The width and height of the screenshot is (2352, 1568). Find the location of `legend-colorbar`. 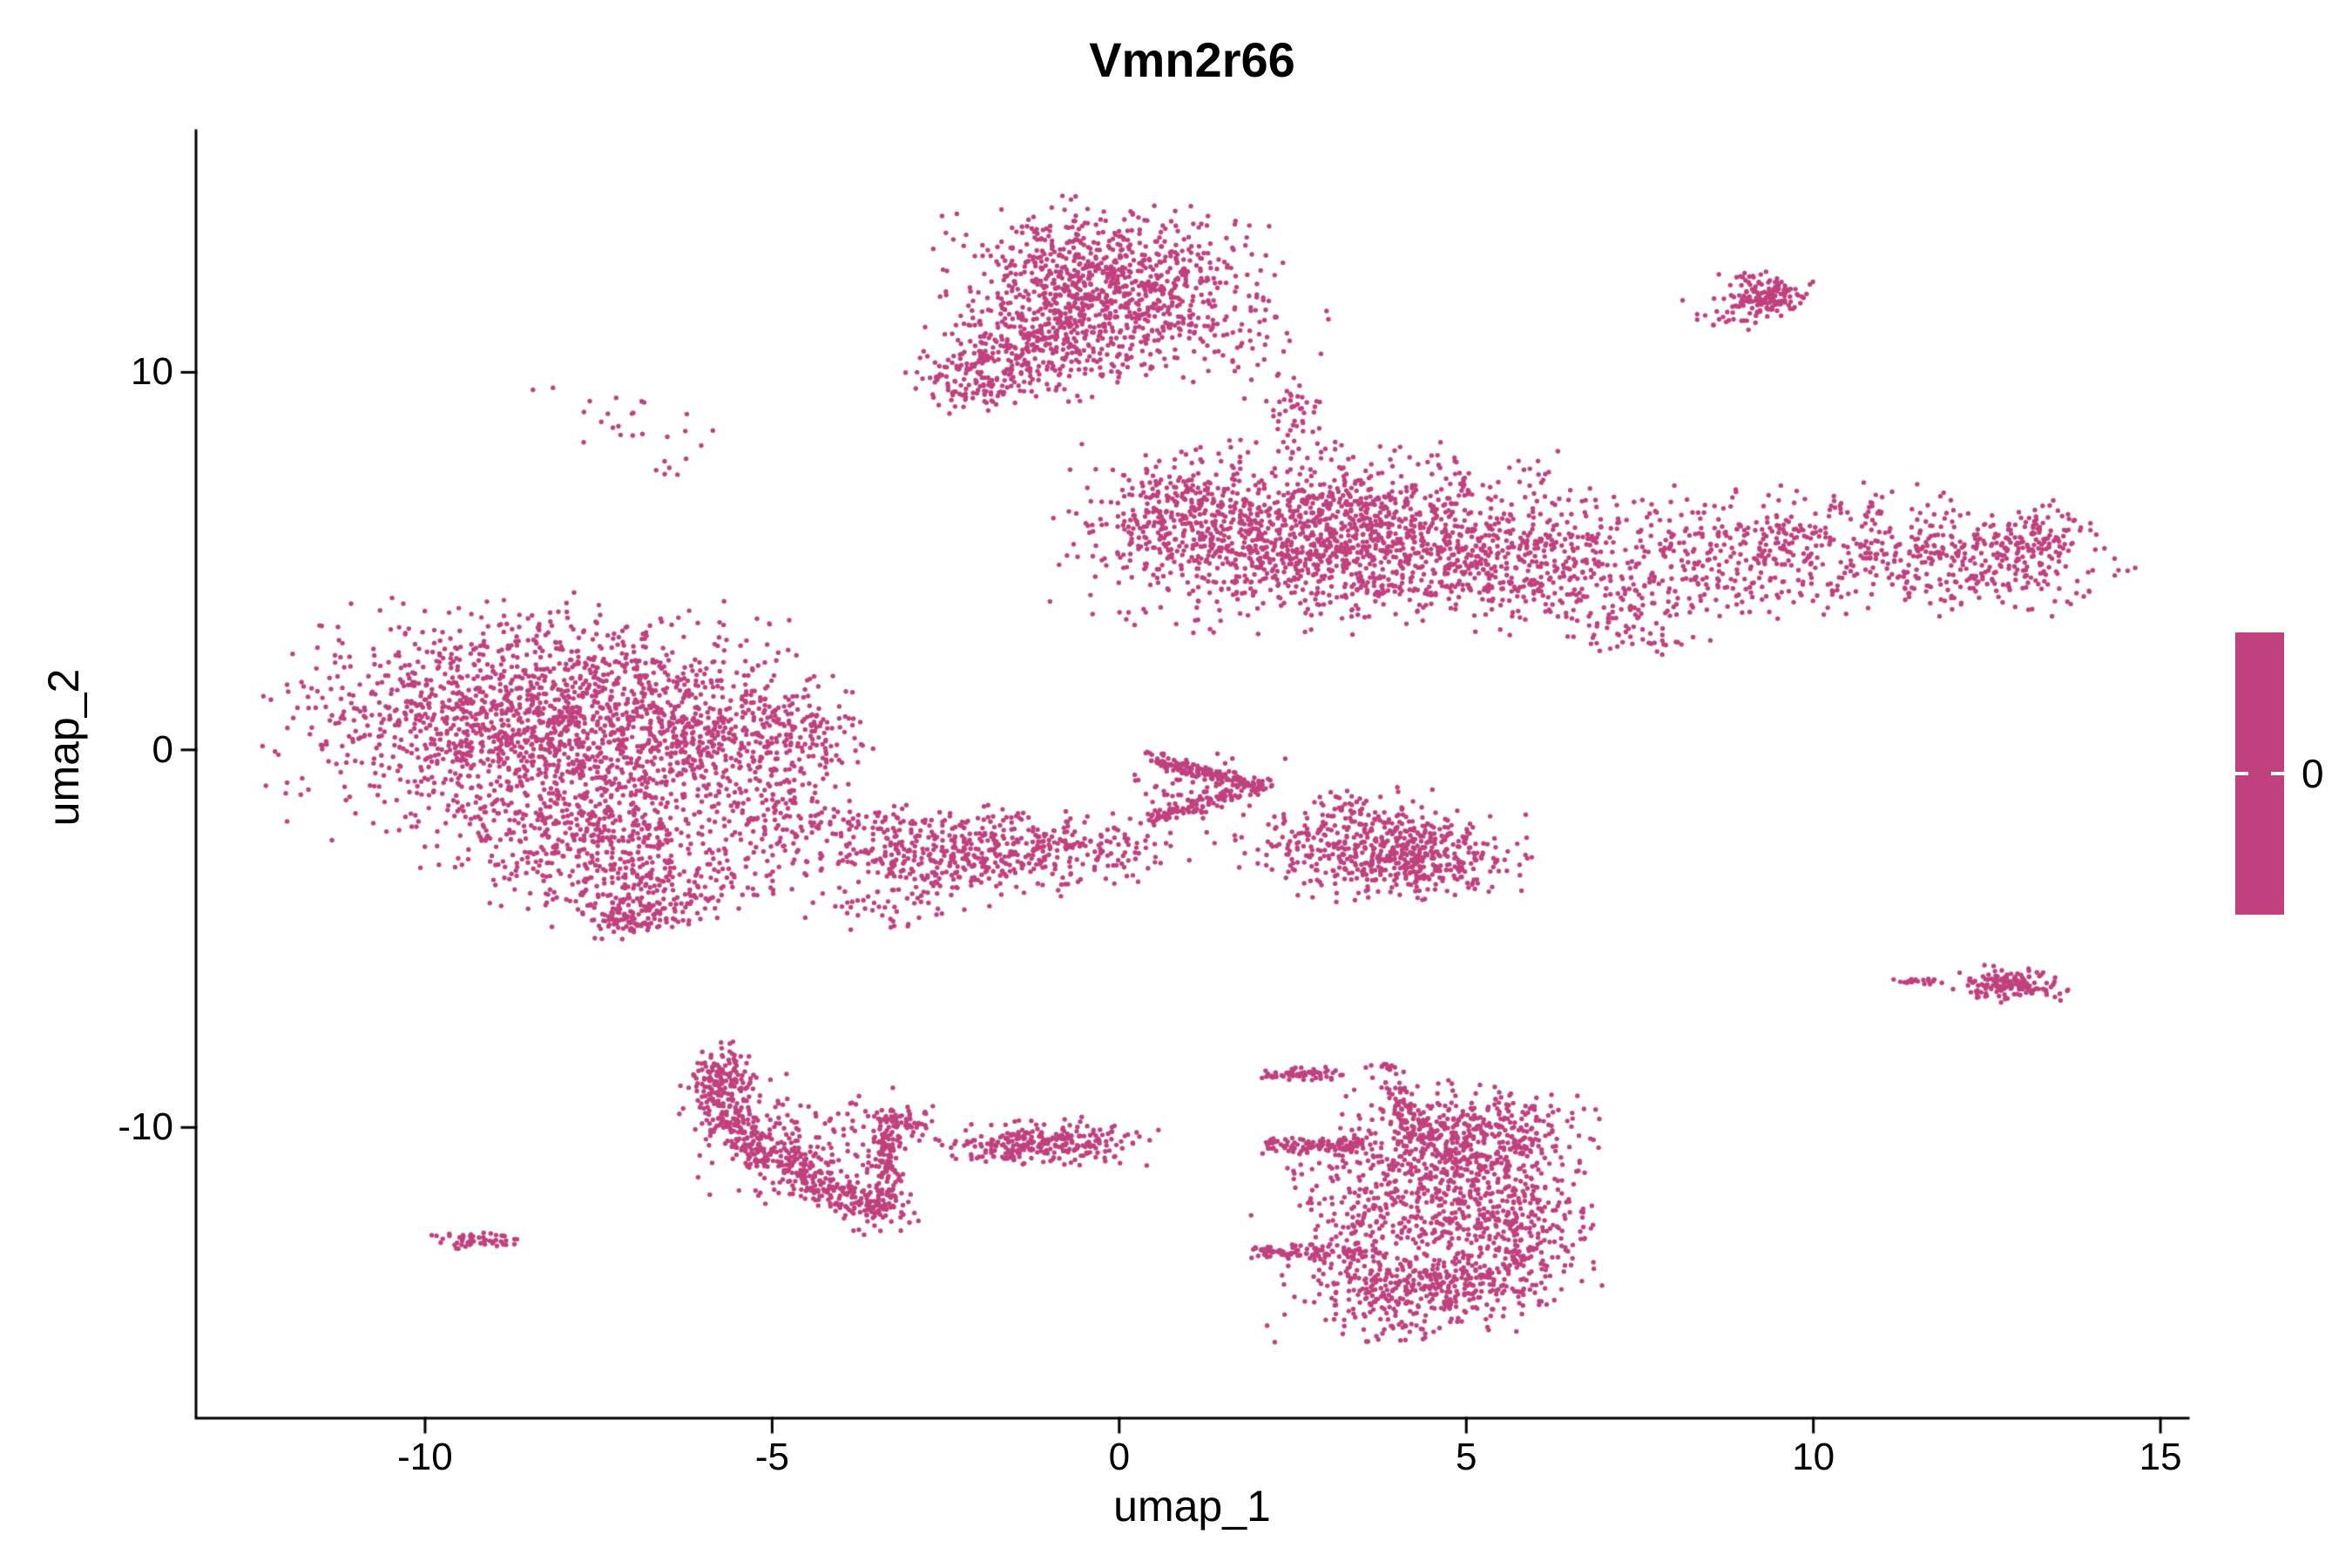

legend-colorbar is located at coordinates (2259, 773).